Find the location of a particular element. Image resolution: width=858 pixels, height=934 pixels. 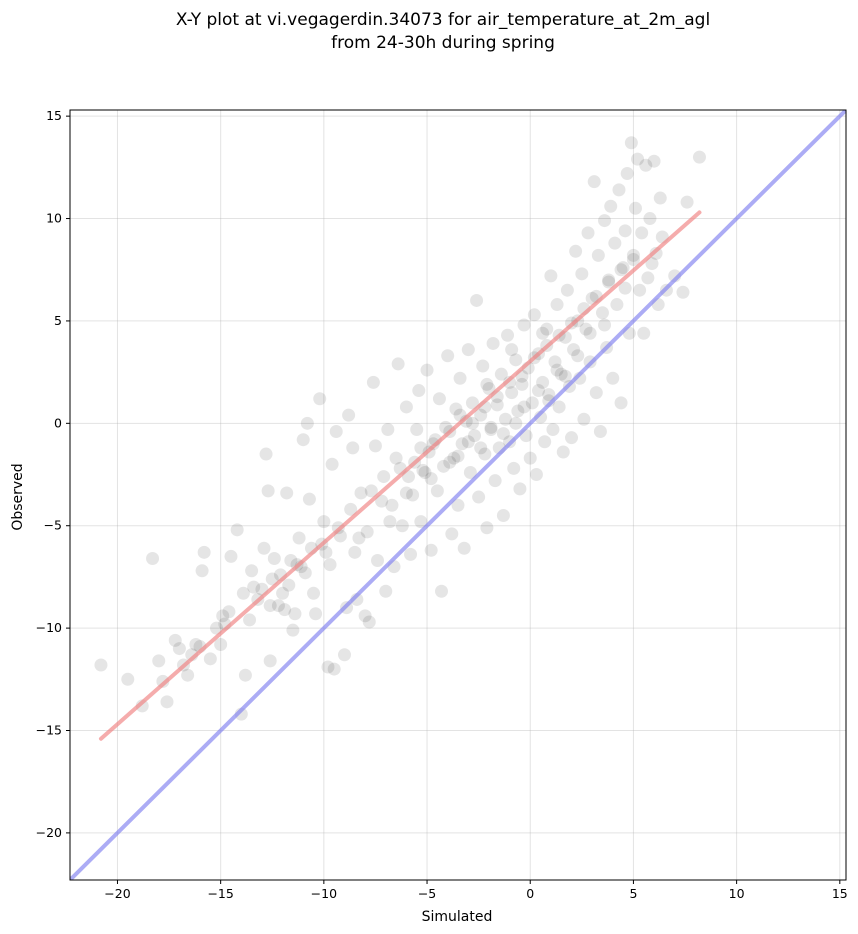

y-tick-label: 15 is located at coordinates (54, 115).